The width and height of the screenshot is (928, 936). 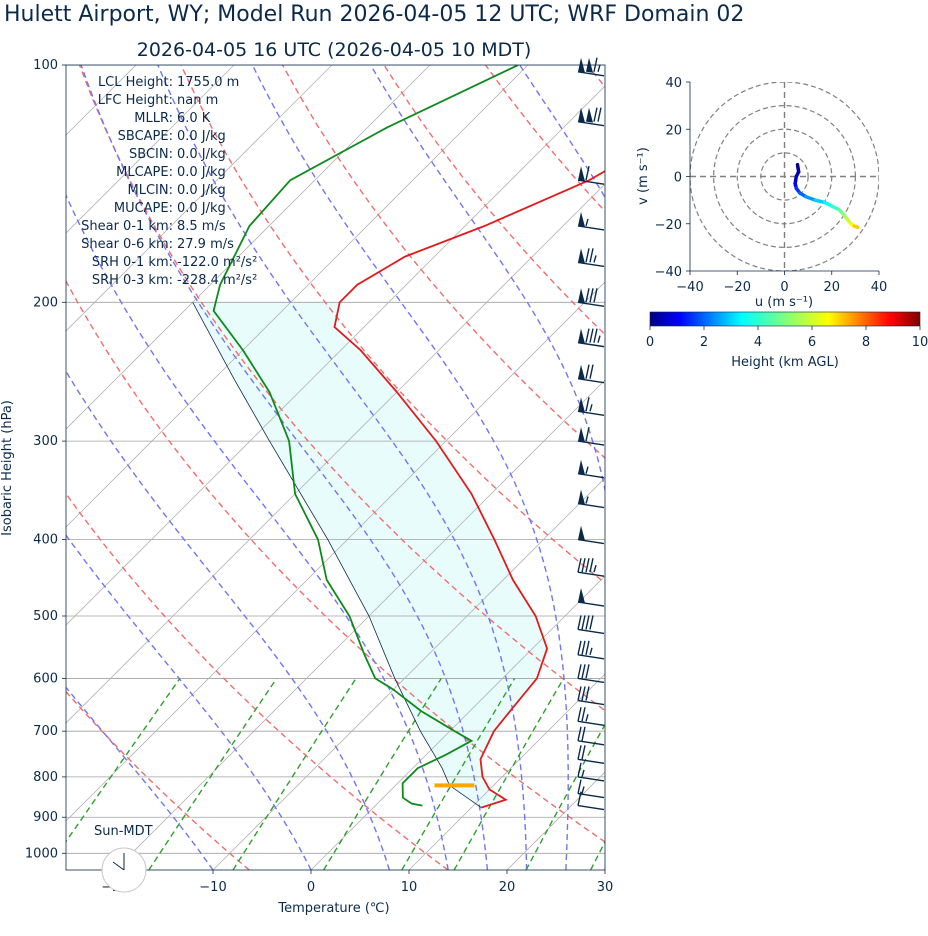 What do you see at coordinates (668, 225) in the screenshot?
I see `hodograph-y-tick-label: −20` at bounding box center [668, 225].